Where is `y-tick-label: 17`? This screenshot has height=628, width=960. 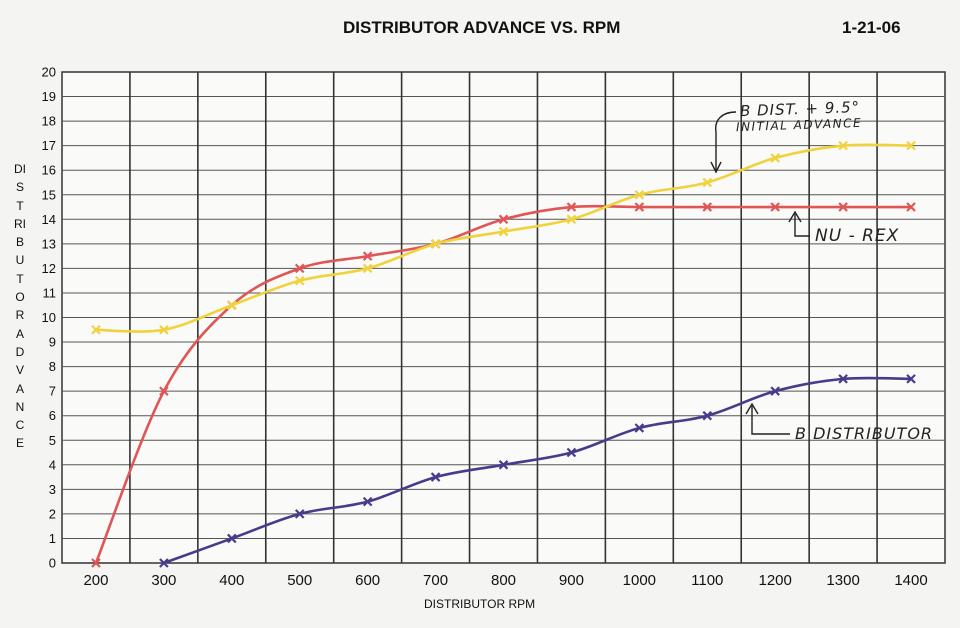 y-tick-label: 17 is located at coordinates (49, 145).